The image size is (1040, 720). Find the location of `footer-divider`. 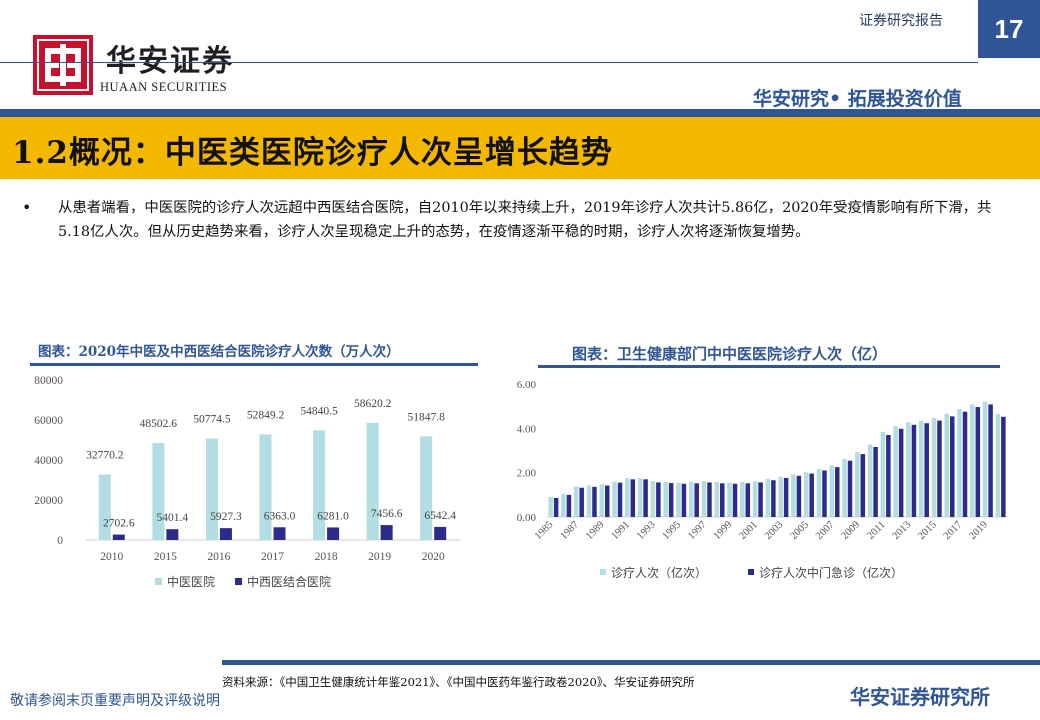

footer-divider is located at coordinates (631, 662).